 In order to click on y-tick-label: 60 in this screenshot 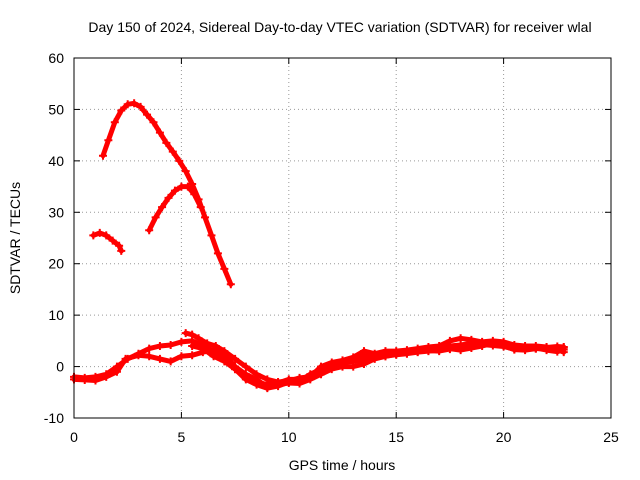, I will do `click(56, 58)`.